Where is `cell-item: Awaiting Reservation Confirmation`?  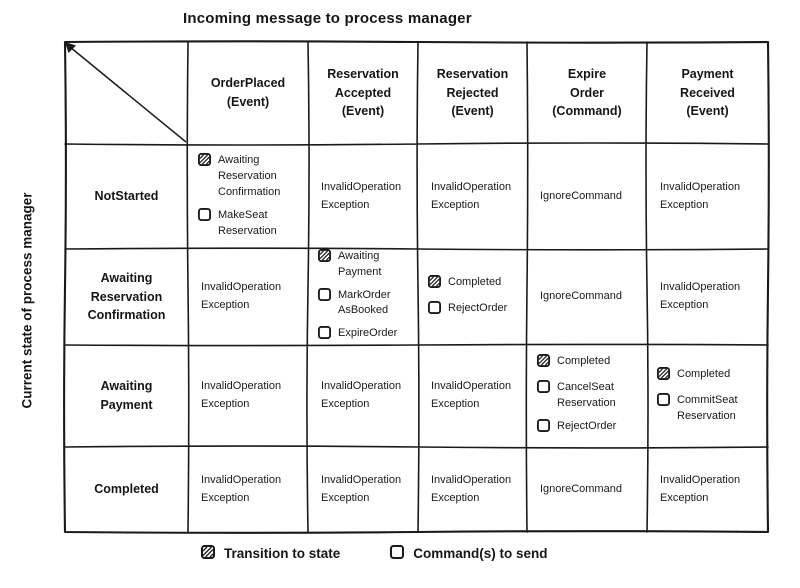
cell-item: Awaiting Reservation Confirmation is located at coordinates (252, 177).